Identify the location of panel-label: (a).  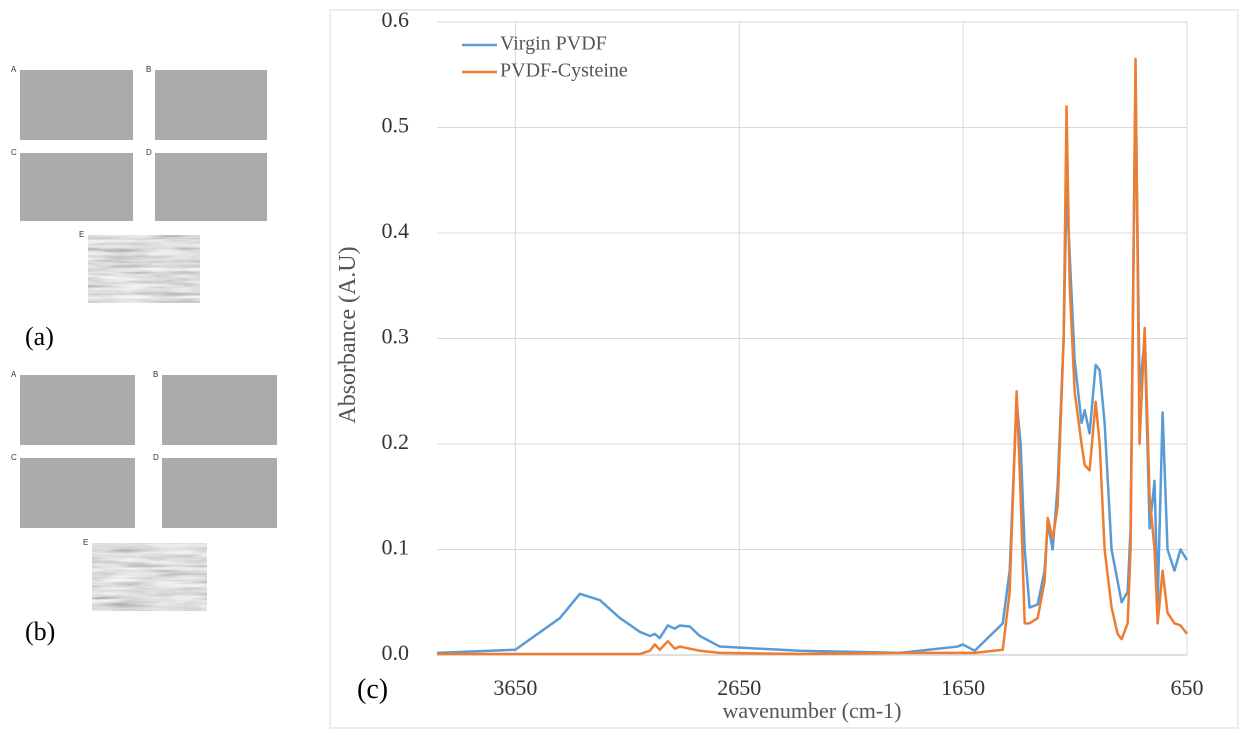
(39, 336).